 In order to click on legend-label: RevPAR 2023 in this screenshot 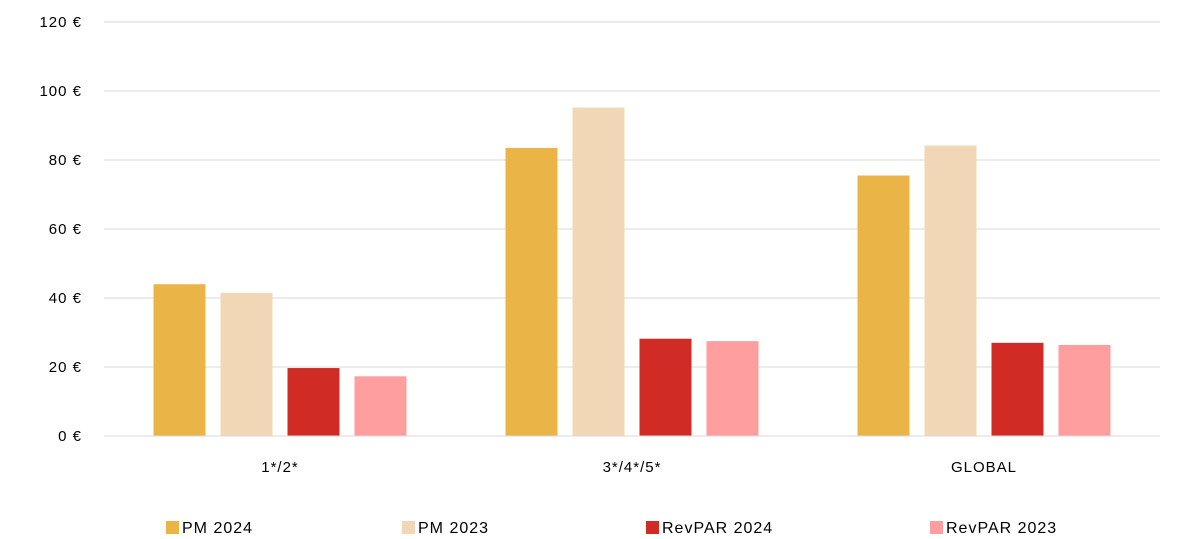, I will do `click(1001, 528)`.